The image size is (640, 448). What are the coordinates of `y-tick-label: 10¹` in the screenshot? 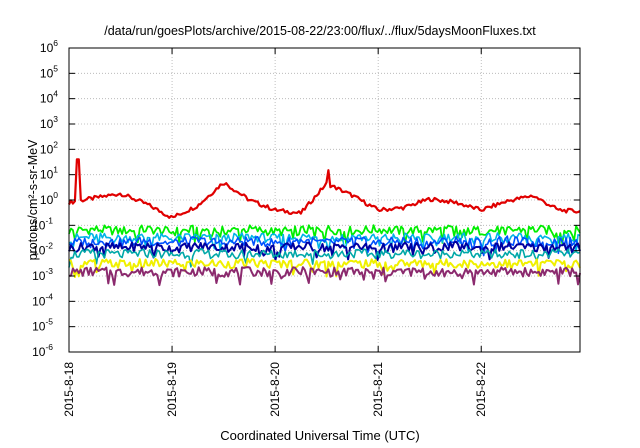 It's located at (49, 173).